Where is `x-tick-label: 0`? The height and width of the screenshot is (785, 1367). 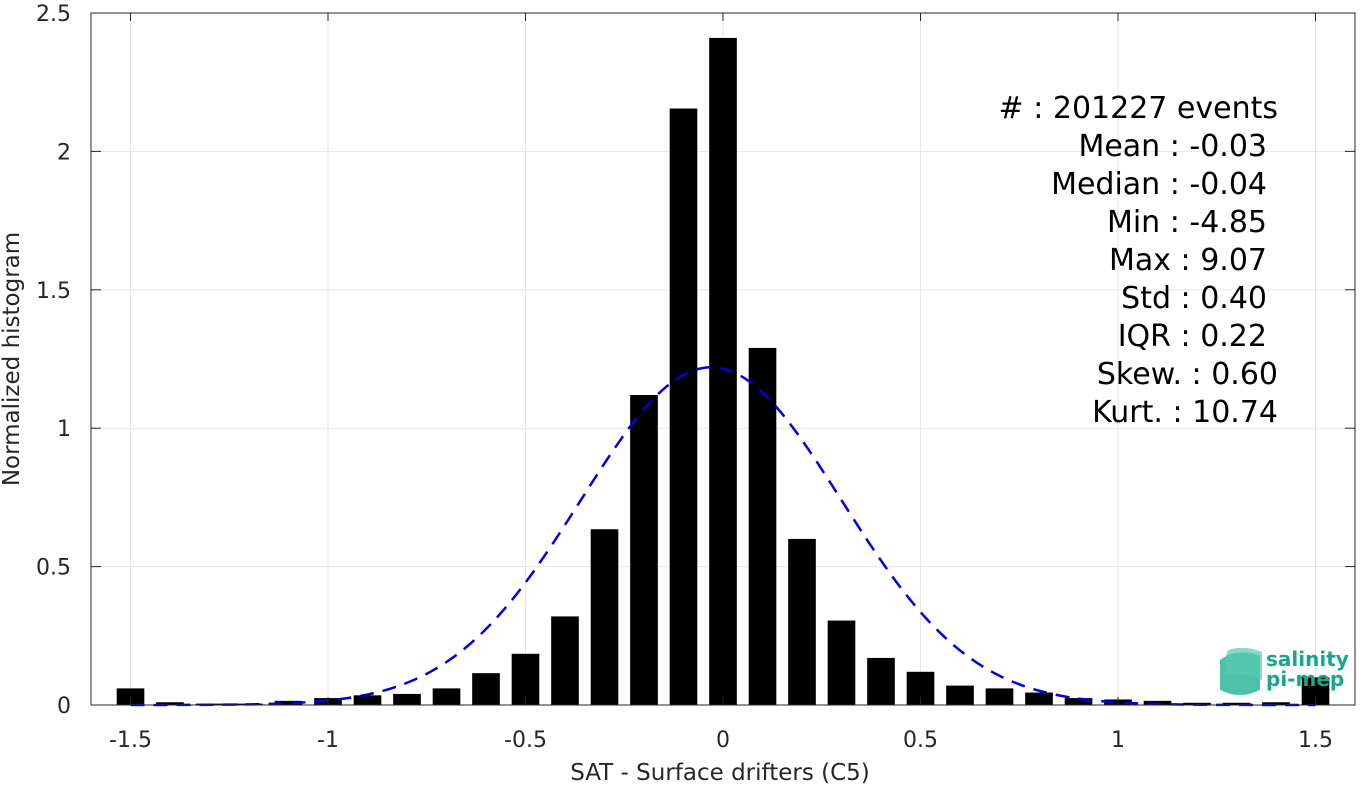 x-tick-label: 0 is located at coordinates (723, 740).